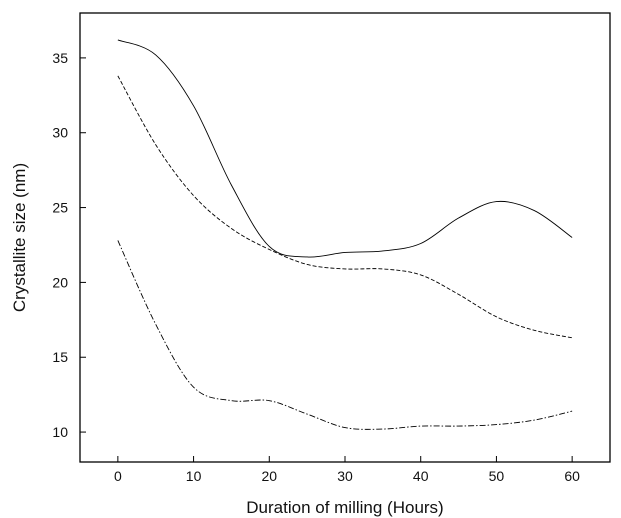  What do you see at coordinates (60, 58) in the screenshot?
I see `y-tick-label: 35` at bounding box center [60, 58].